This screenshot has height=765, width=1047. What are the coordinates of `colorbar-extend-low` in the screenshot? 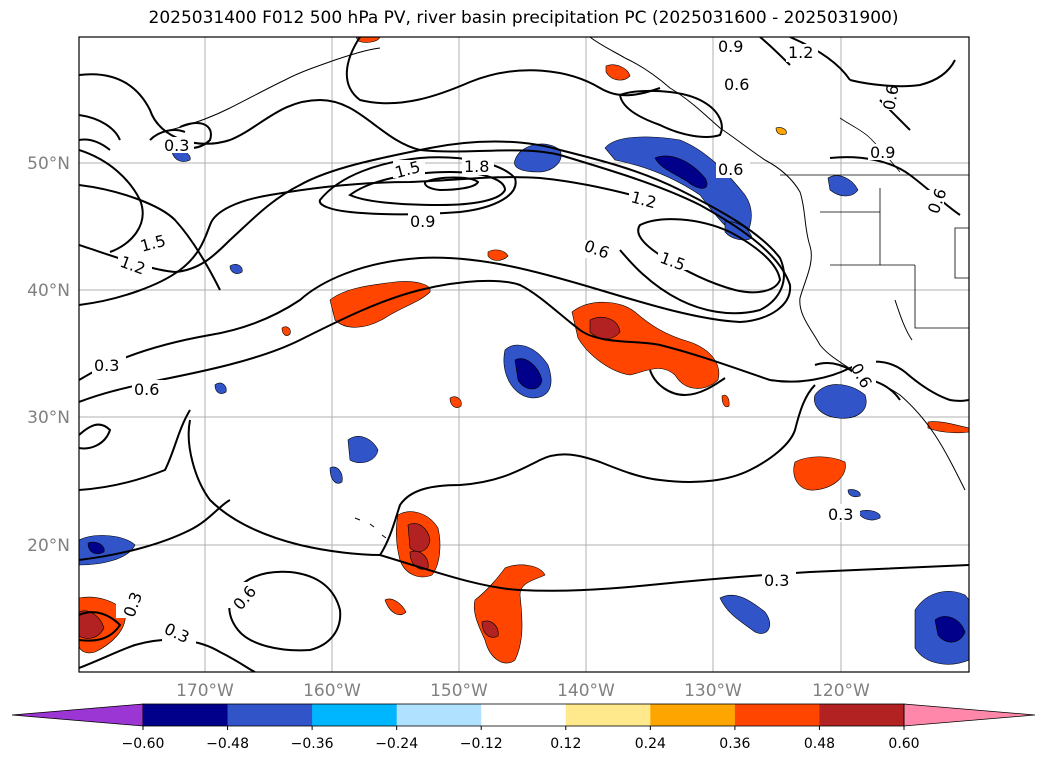 It's located at (77, 715).